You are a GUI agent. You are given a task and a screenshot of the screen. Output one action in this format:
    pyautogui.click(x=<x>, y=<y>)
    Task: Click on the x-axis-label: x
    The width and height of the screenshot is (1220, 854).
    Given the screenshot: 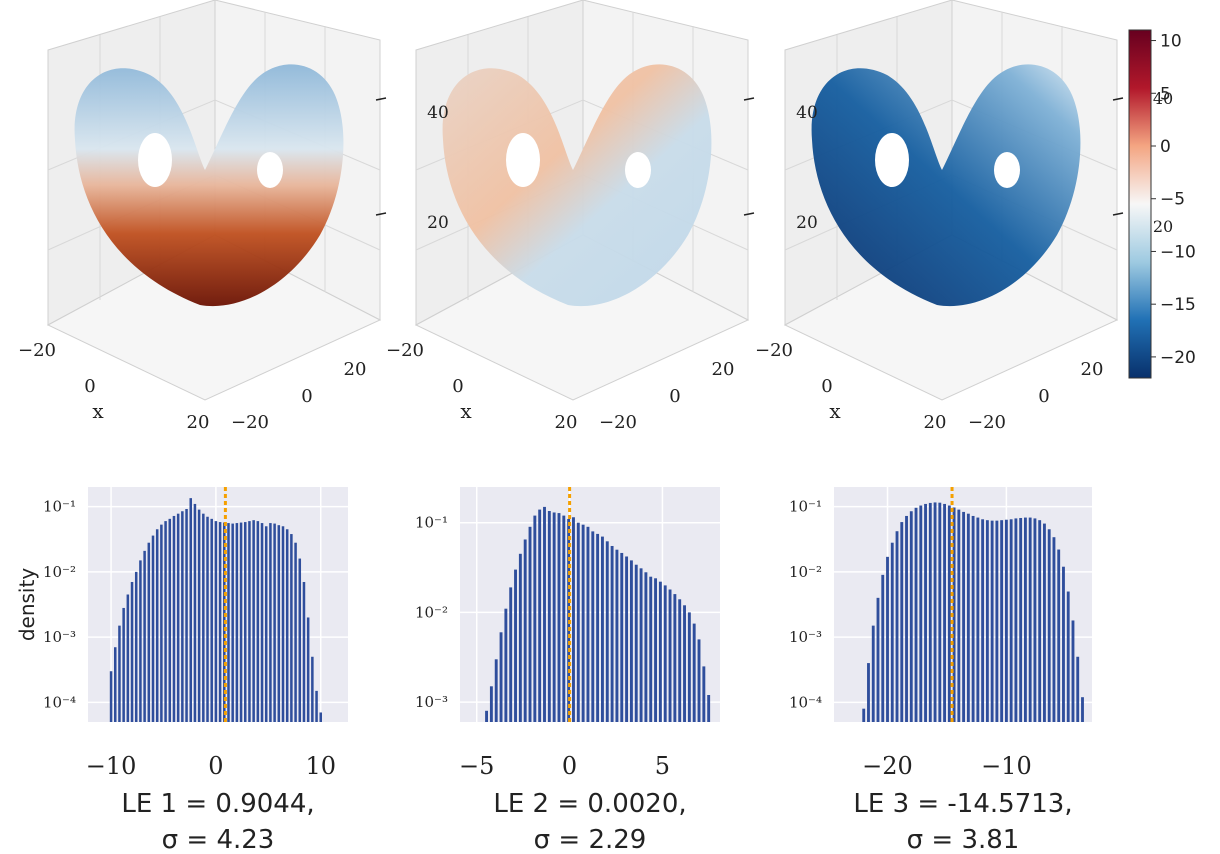 What is the action you would take?
    pyautogui.click(x=835, y=411)
    